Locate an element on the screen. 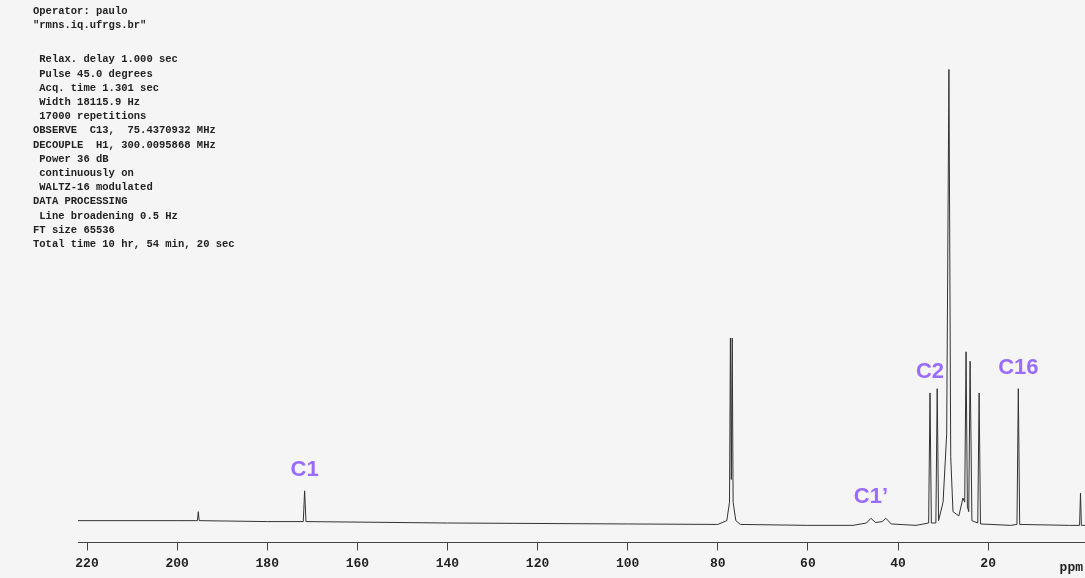 This screenshot has height=578, width=1085. annotation: C16 is located at coordinates (1018, 366).